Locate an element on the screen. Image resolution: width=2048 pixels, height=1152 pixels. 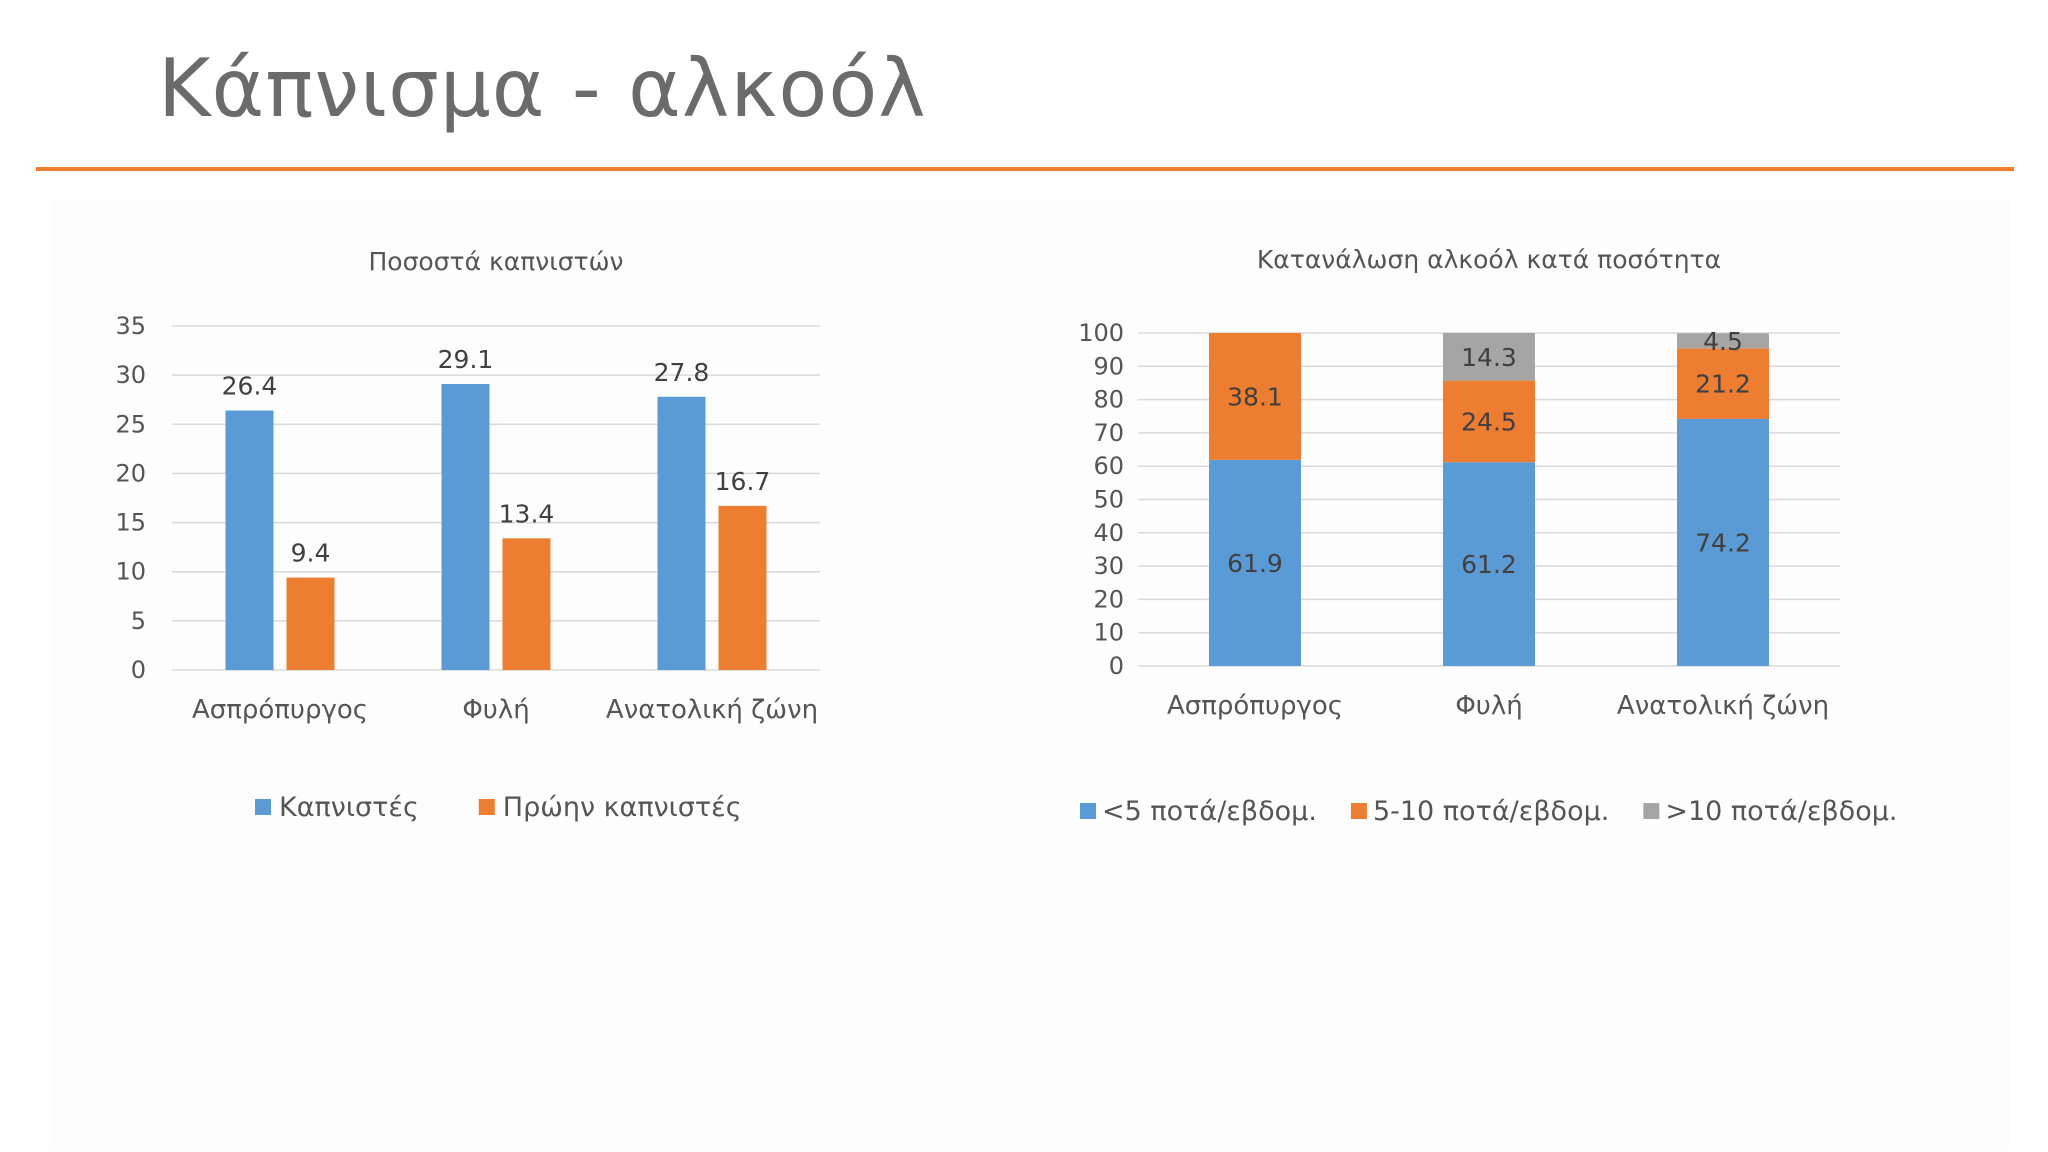
data-label: 61.9 is located at coordinates (1255, 563).